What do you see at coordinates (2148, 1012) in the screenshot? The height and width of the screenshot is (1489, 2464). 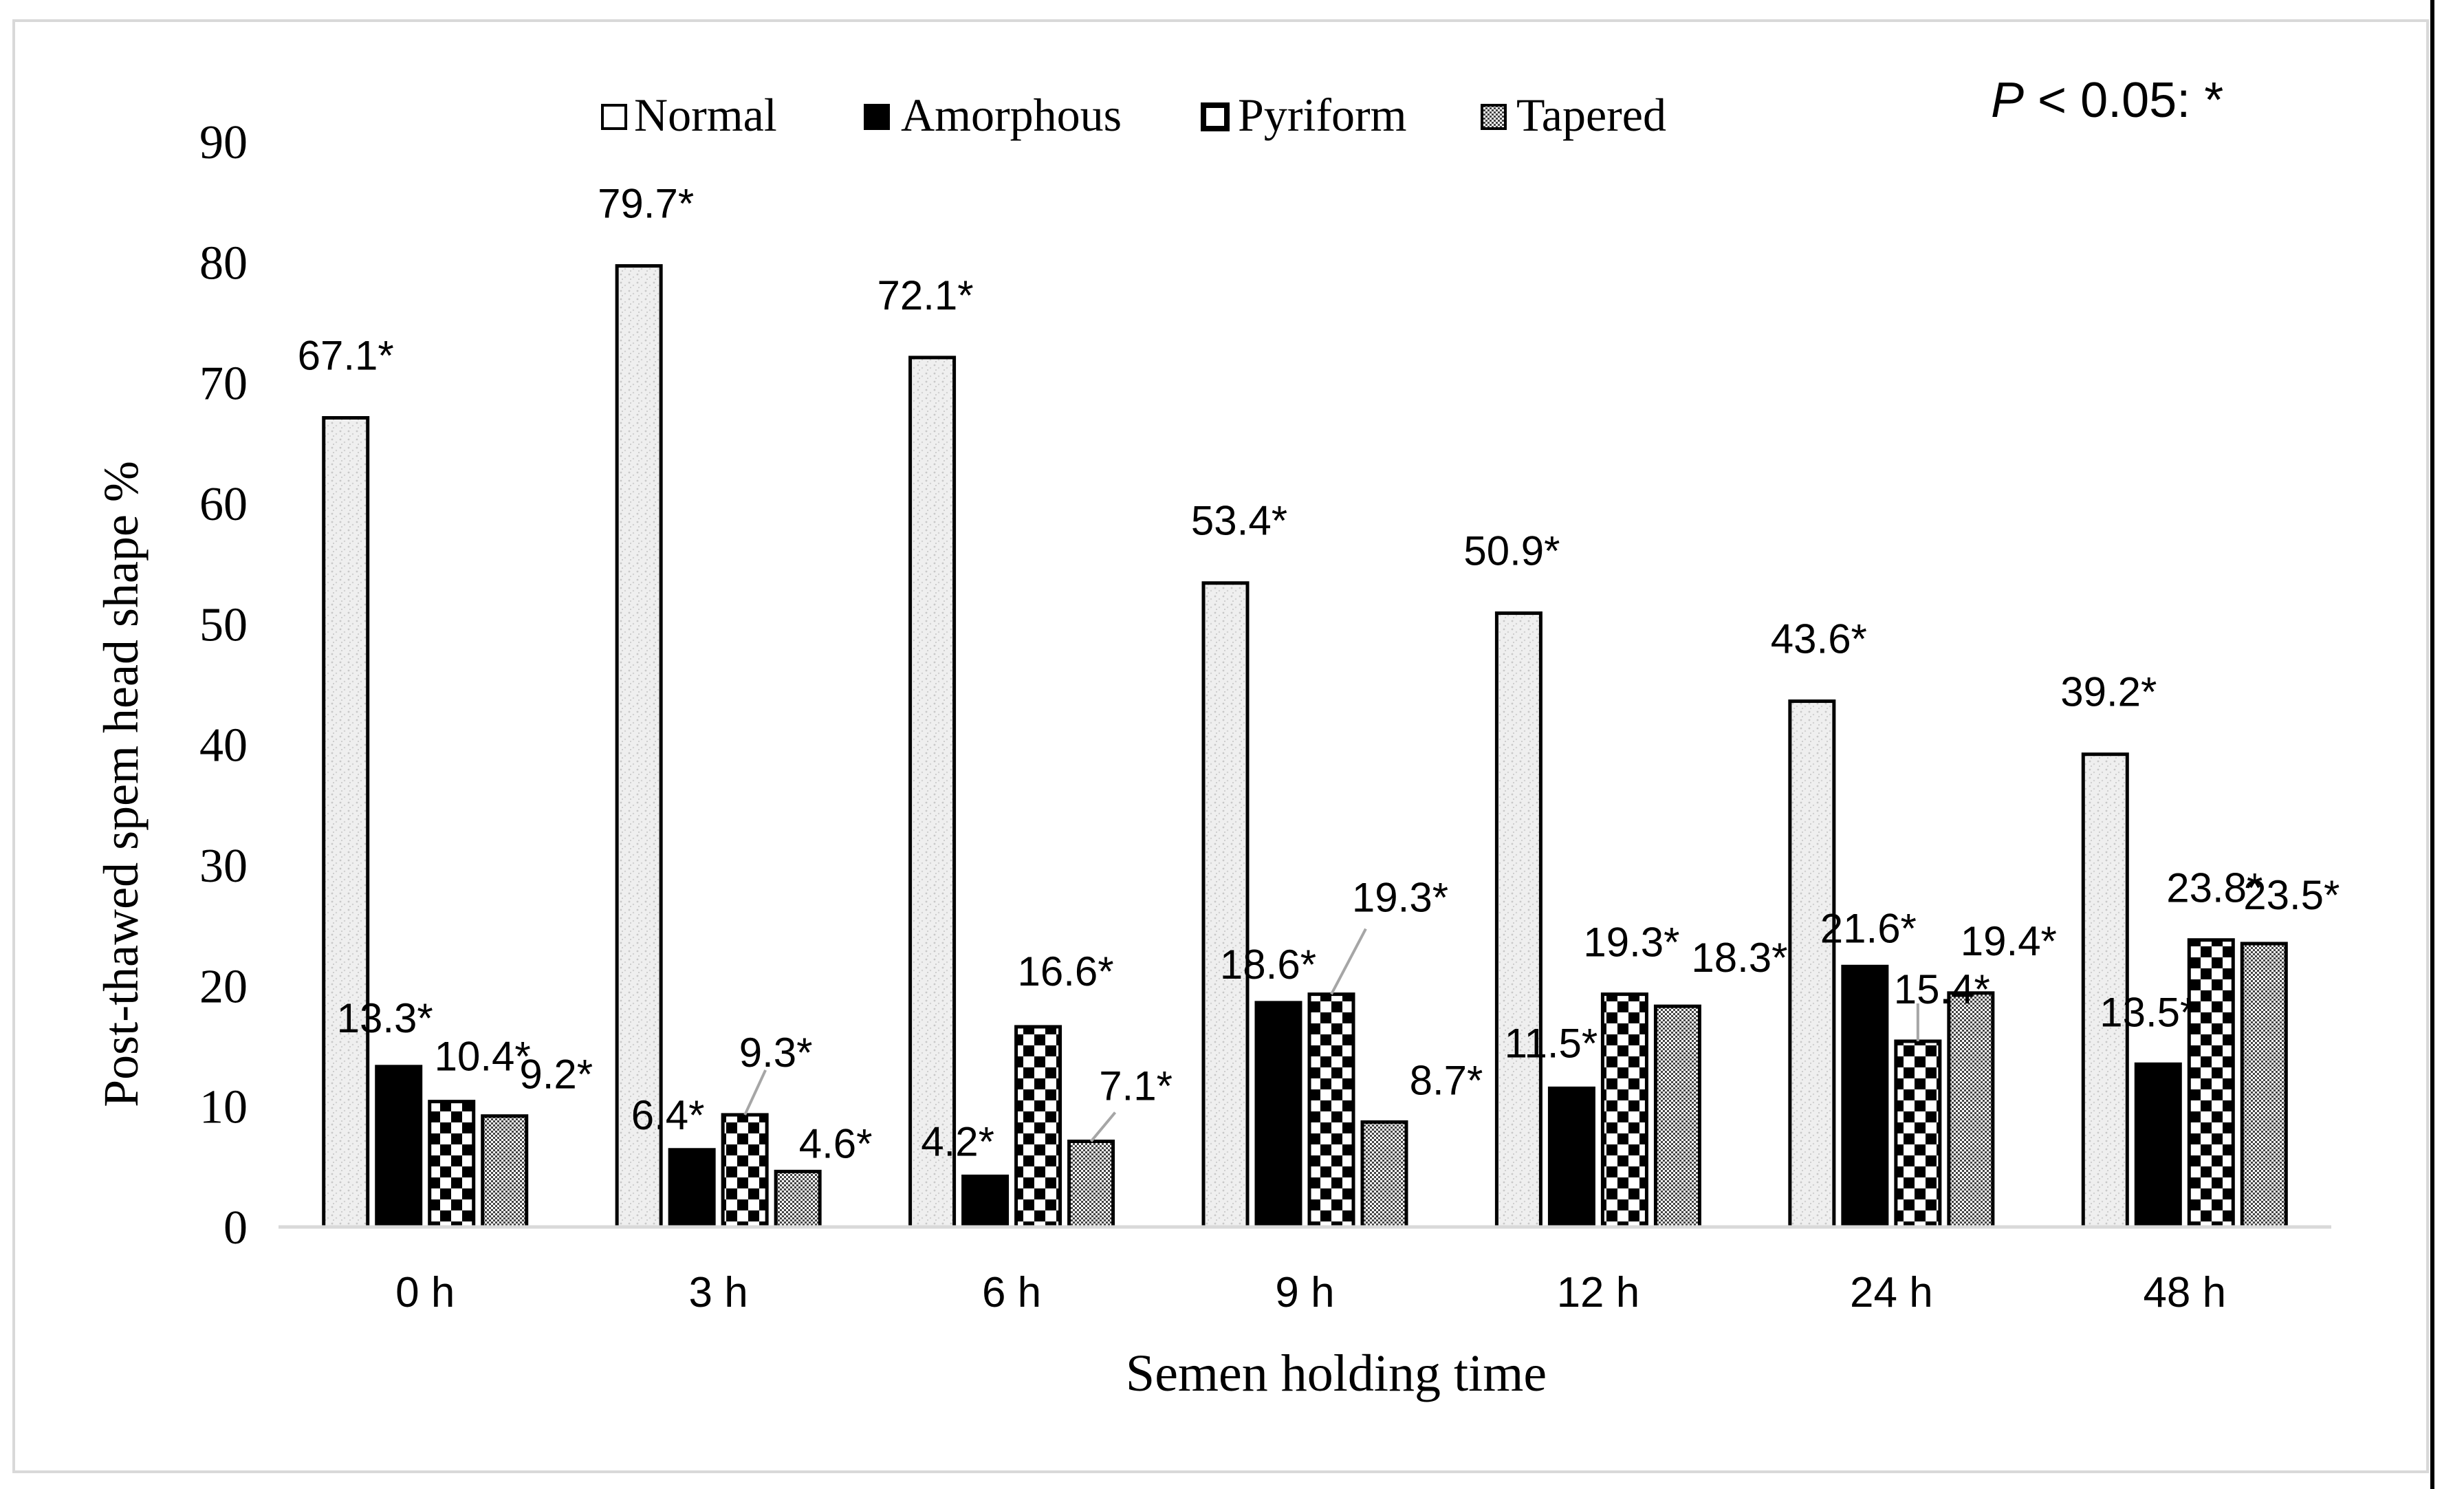 I see `data-label-amorphous: 13.5*` at bounding box center [2148, 1012].